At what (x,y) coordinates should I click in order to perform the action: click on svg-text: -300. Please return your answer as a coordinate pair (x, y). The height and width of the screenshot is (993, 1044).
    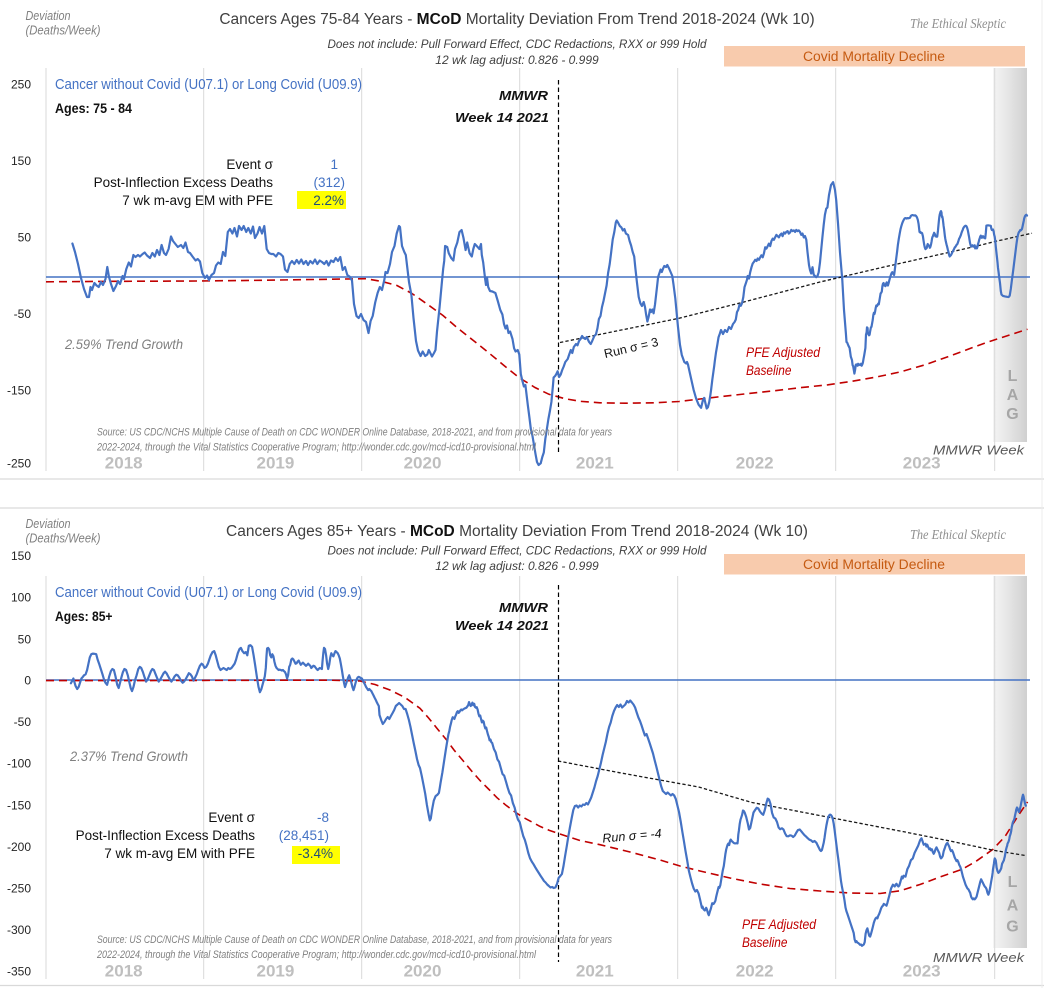
    Looking at the image, I should click on (19, 930).